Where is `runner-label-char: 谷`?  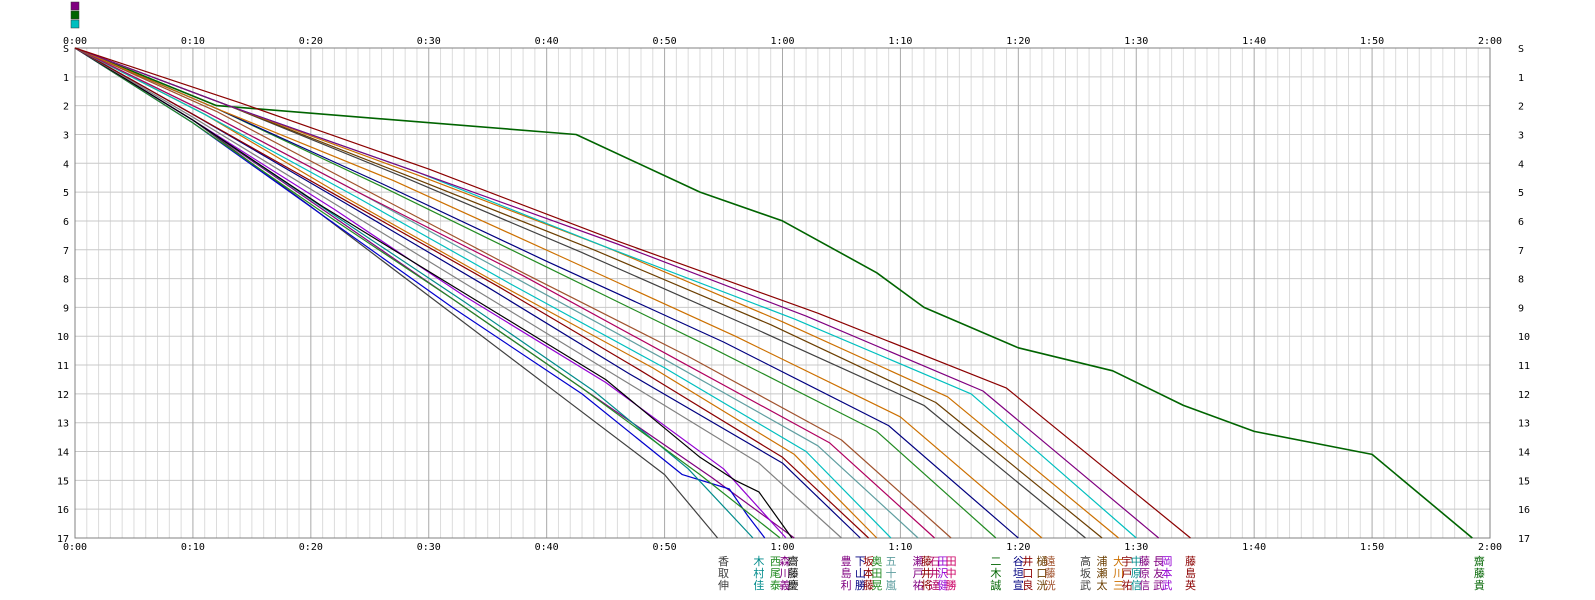 runner-label-char: 谷 is located at coordinates (1018, 561).